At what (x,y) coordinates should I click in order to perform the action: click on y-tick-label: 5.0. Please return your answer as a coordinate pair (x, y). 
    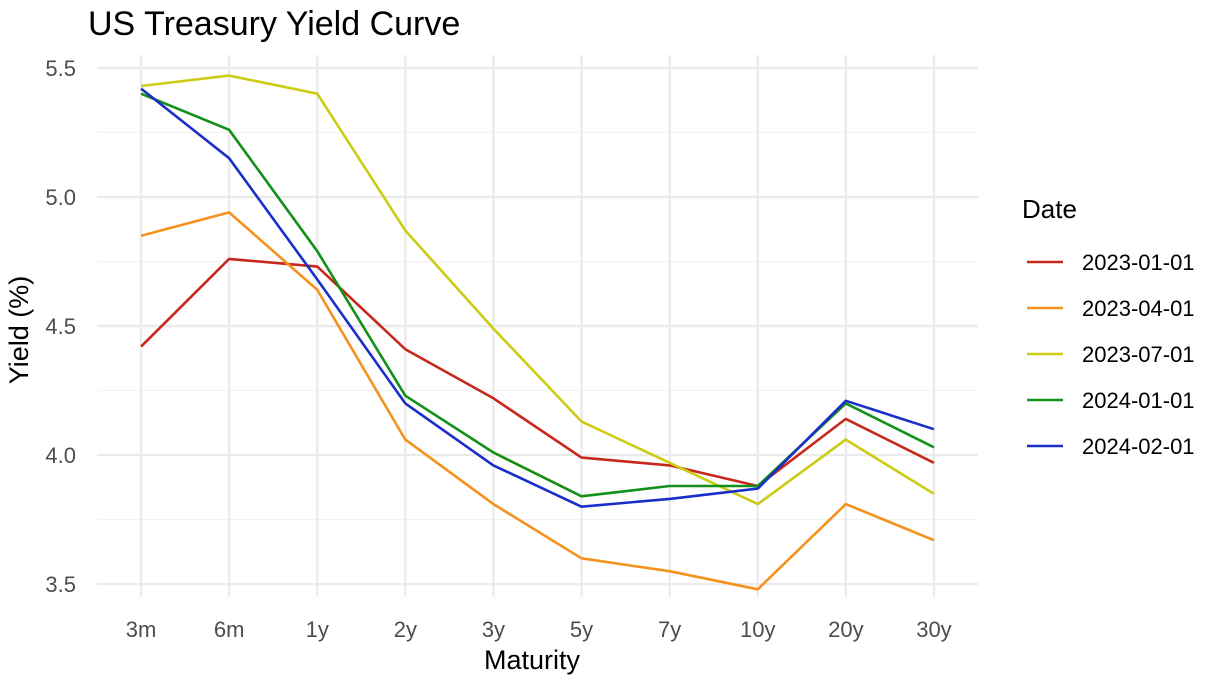
    Looking at the image, I should click on (60, 197).